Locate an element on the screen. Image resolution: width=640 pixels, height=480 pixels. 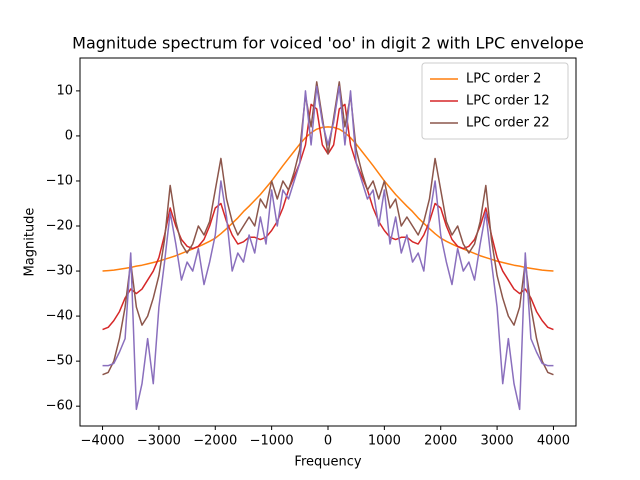
legend-label: LPC order 2 is located at coordinates (503, 79).